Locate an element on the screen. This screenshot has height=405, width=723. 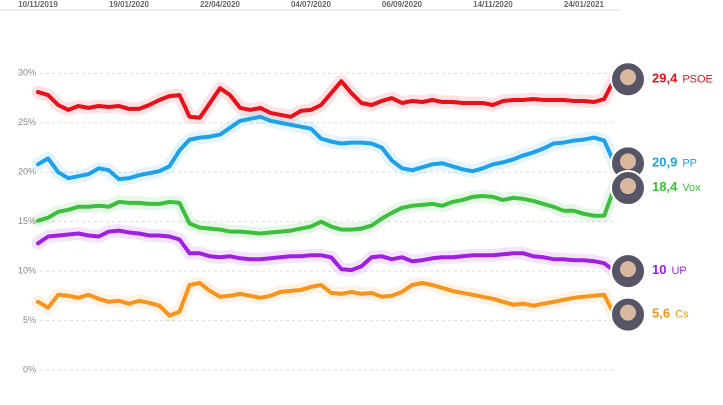
y-tick-label: 15% is located at coordinates (27, 221).